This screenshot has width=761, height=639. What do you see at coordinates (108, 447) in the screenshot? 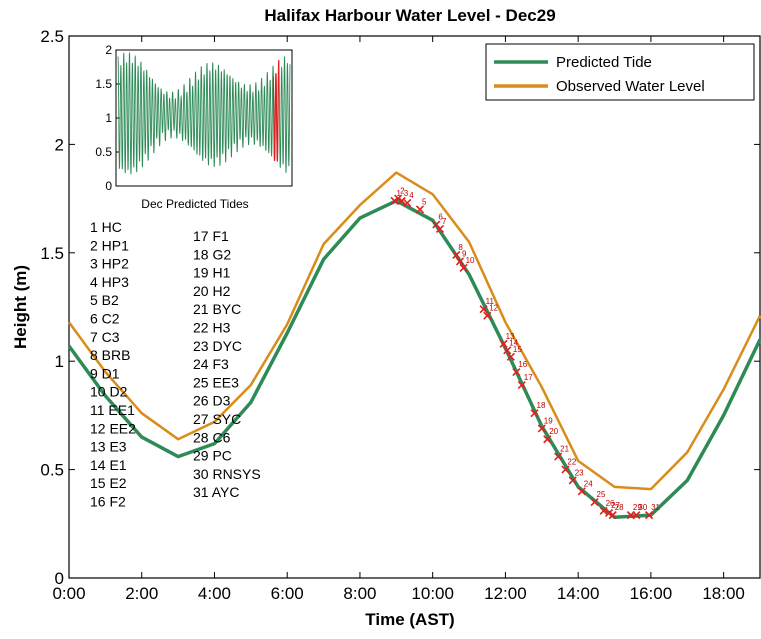
I see `station-list-item: 13 E3` at bounding box center [108, 447].